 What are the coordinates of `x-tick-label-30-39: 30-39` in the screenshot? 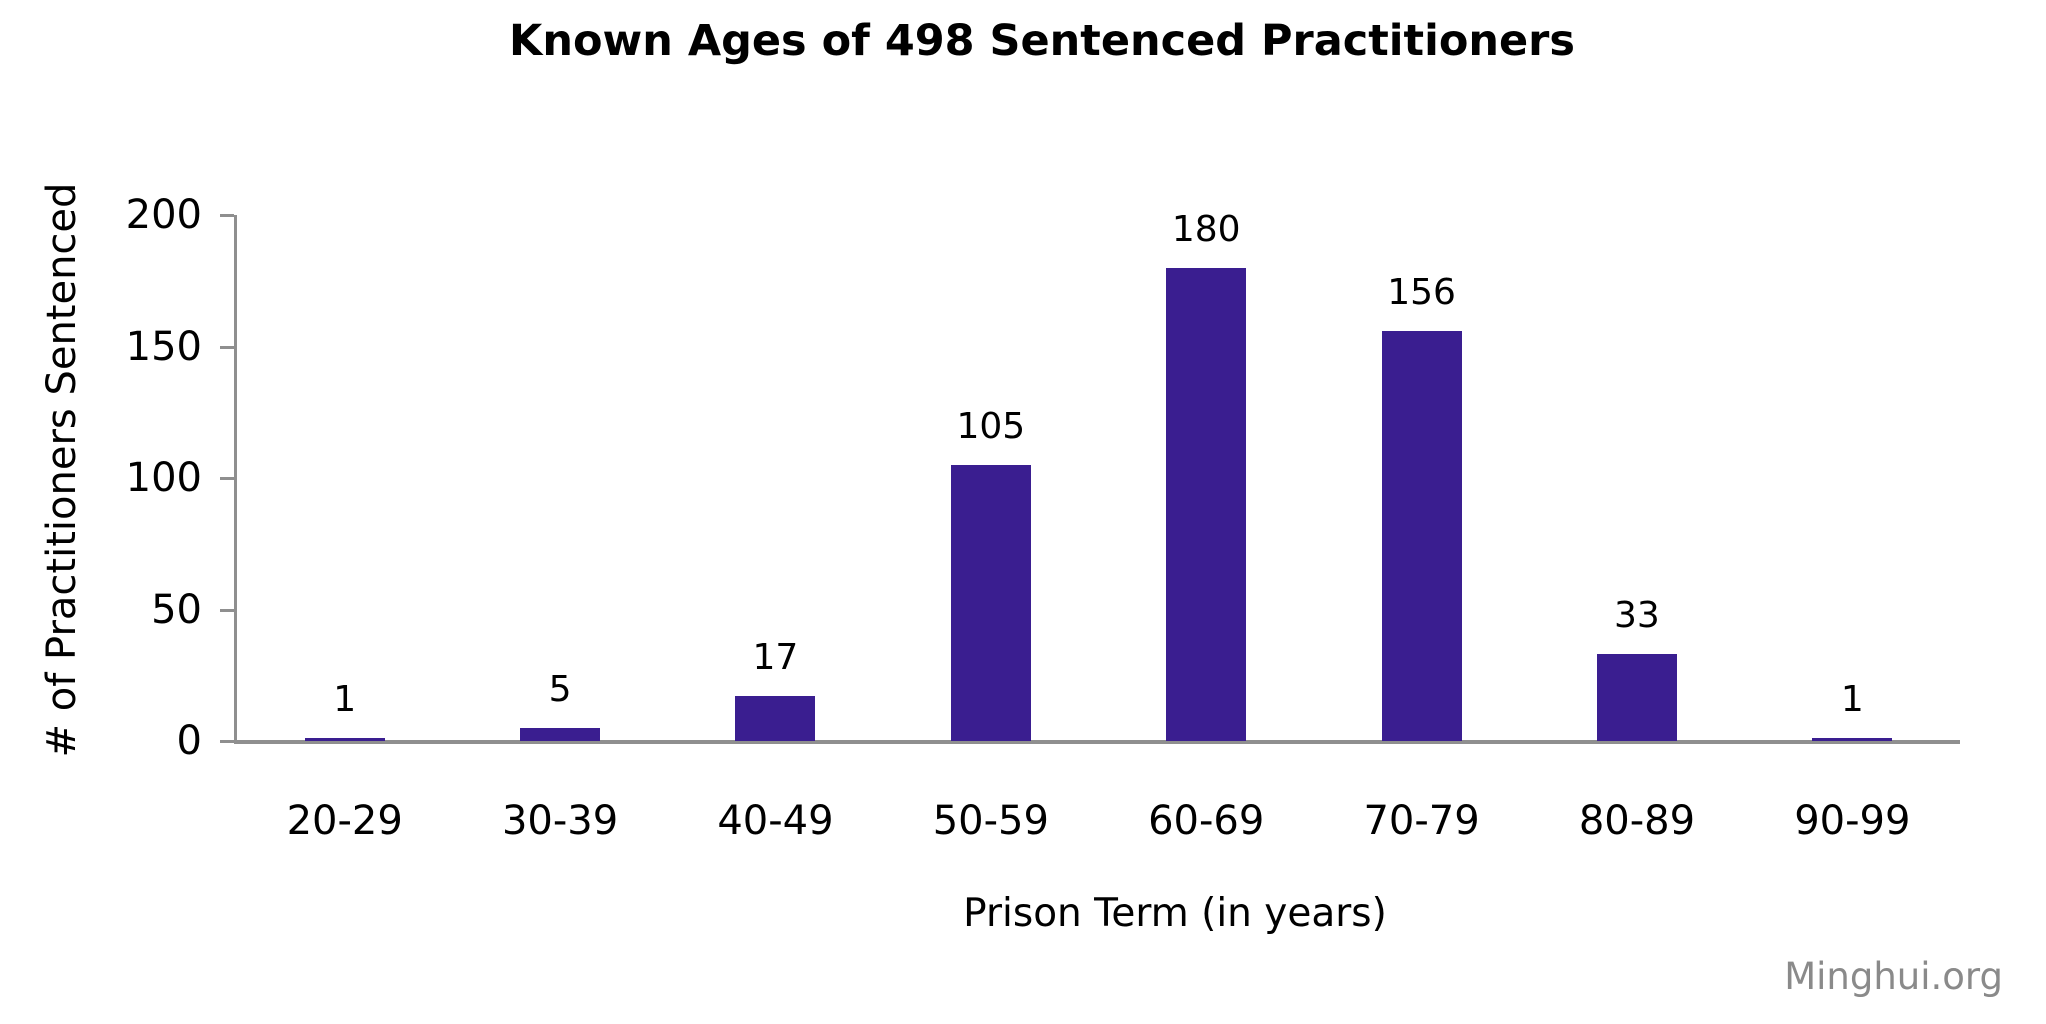 It's located at (560, 821).